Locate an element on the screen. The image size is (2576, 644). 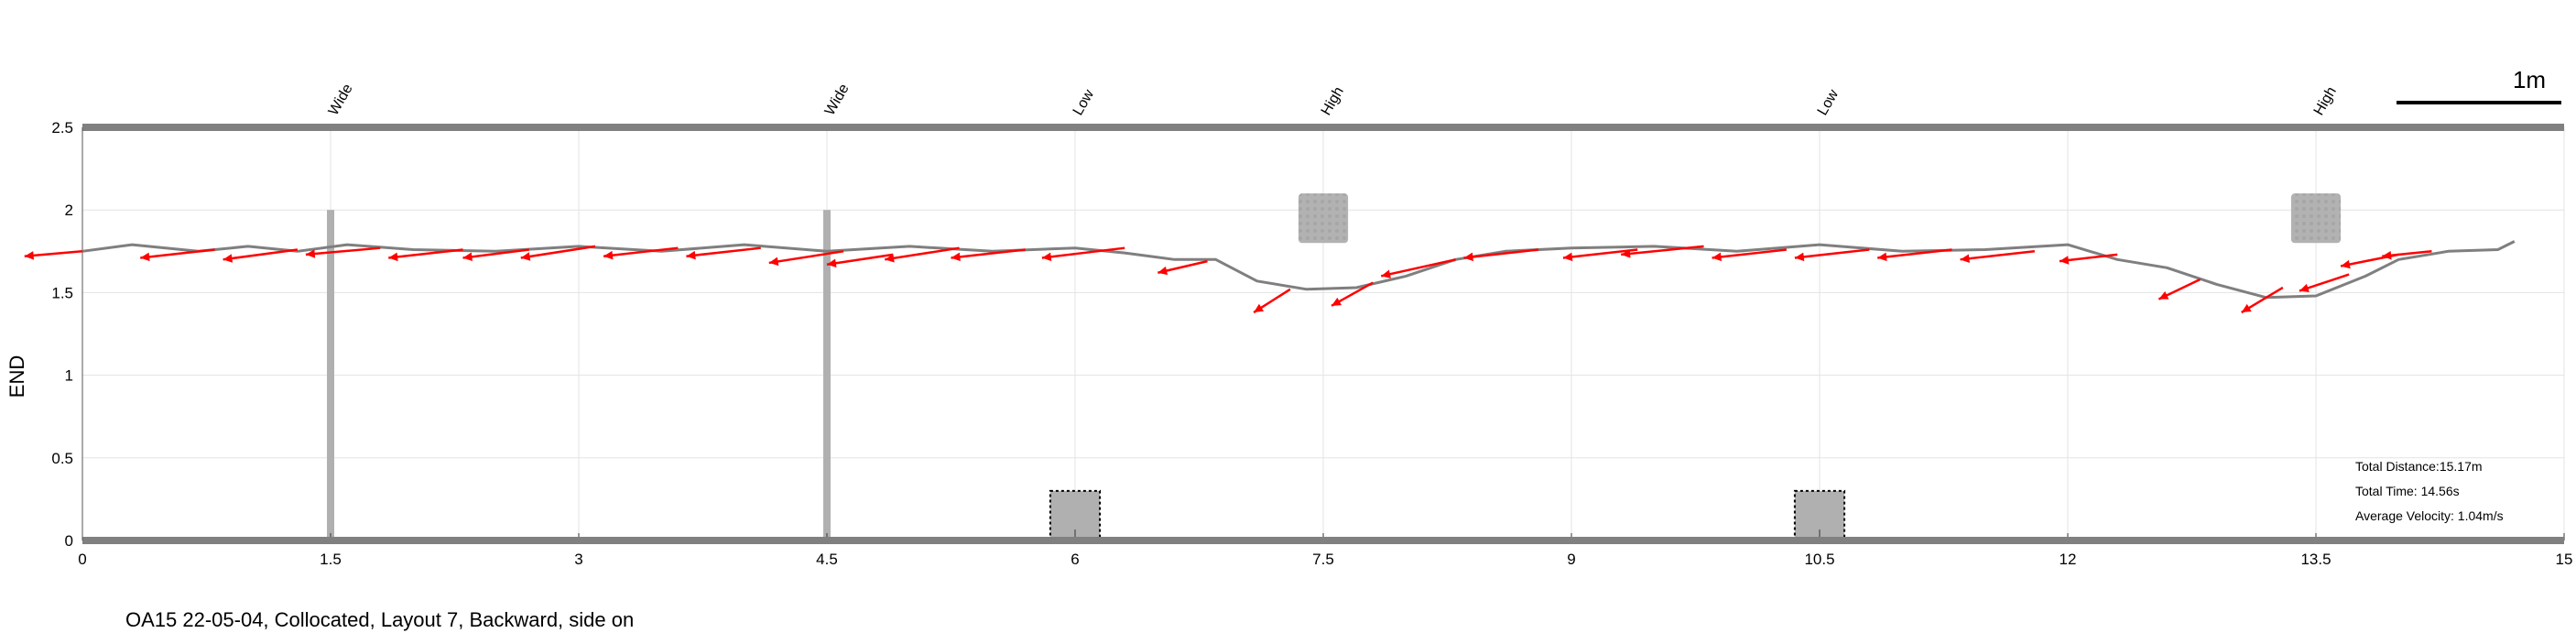
direction-arrows is located at coordinates (1228, 279).